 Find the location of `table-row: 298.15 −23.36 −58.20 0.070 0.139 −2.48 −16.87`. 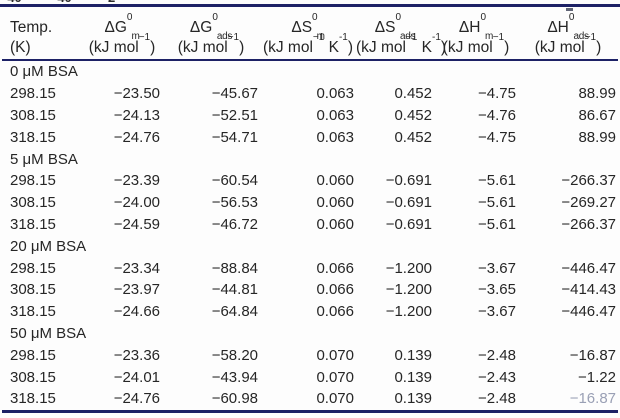

table-row: 298.15 −23.36 −58.20 0.070 0.139 −2.48 −16.87 is located at coordinates (310, 355).